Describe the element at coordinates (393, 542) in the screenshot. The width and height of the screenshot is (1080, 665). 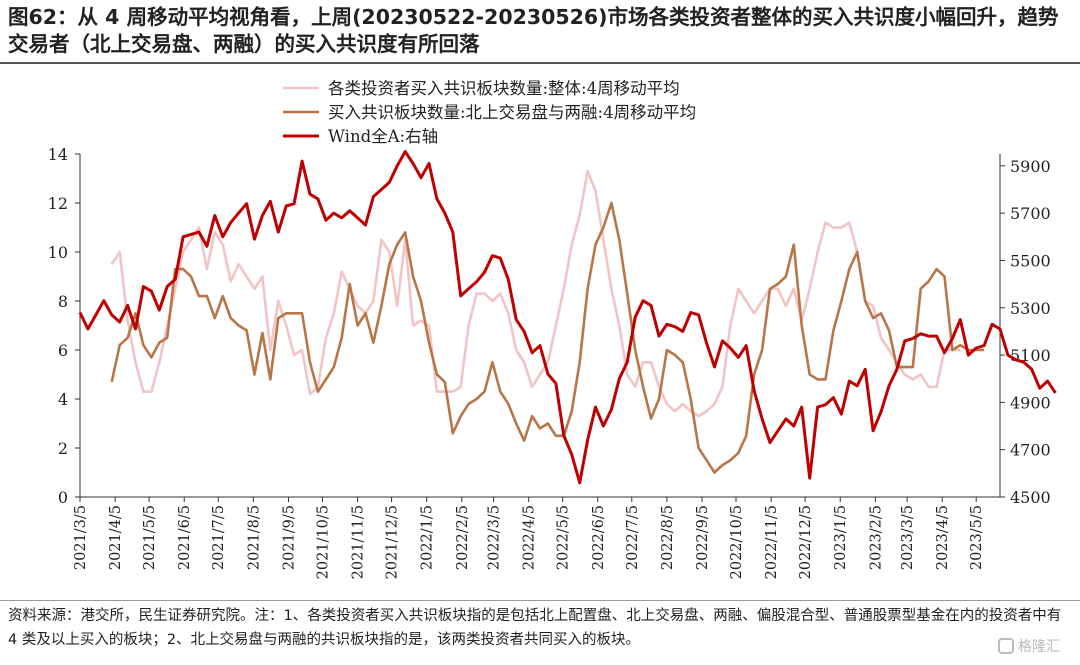
I see `x-tick-label: 2021/12/5` at that location.